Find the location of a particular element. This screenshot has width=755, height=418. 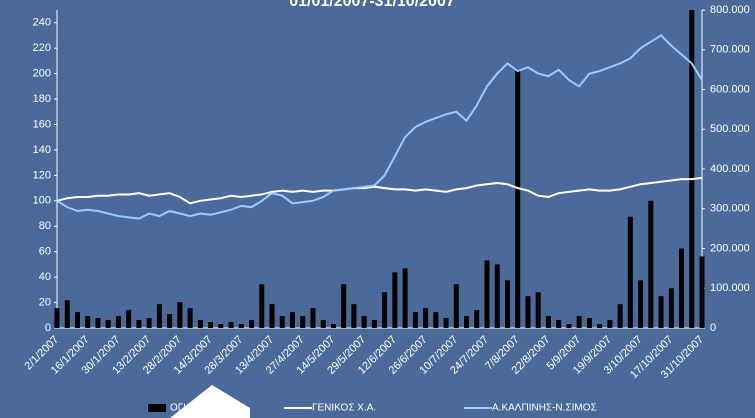

chart-title: 01/01/2007-31/10/2007 is located at coordinates (372, 5).